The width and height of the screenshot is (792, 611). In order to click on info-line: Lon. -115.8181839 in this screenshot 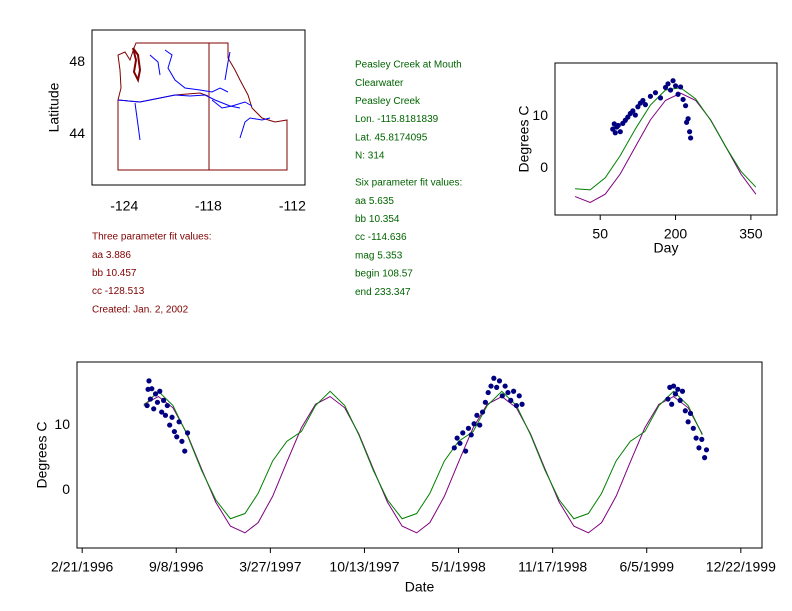, I will do `click(397, 119)`.